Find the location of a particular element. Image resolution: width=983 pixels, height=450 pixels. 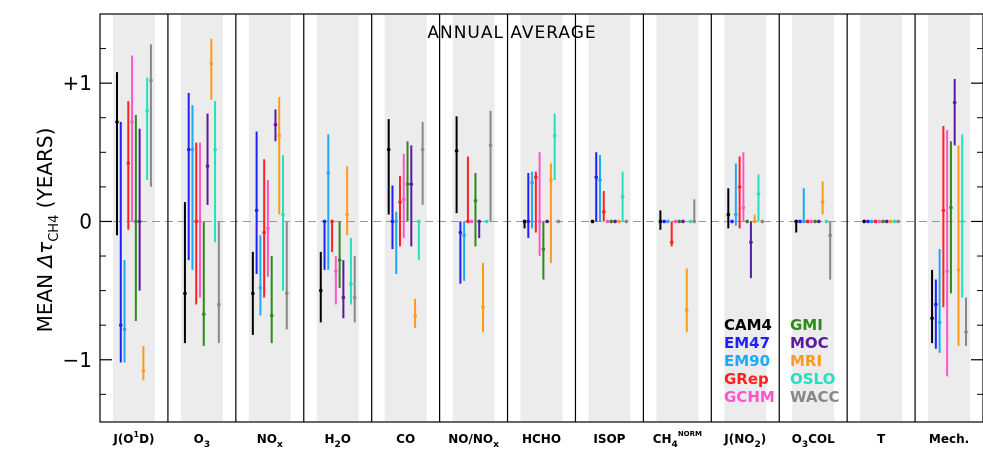

legend-entry: WACC is located at coordinates (815, 397).